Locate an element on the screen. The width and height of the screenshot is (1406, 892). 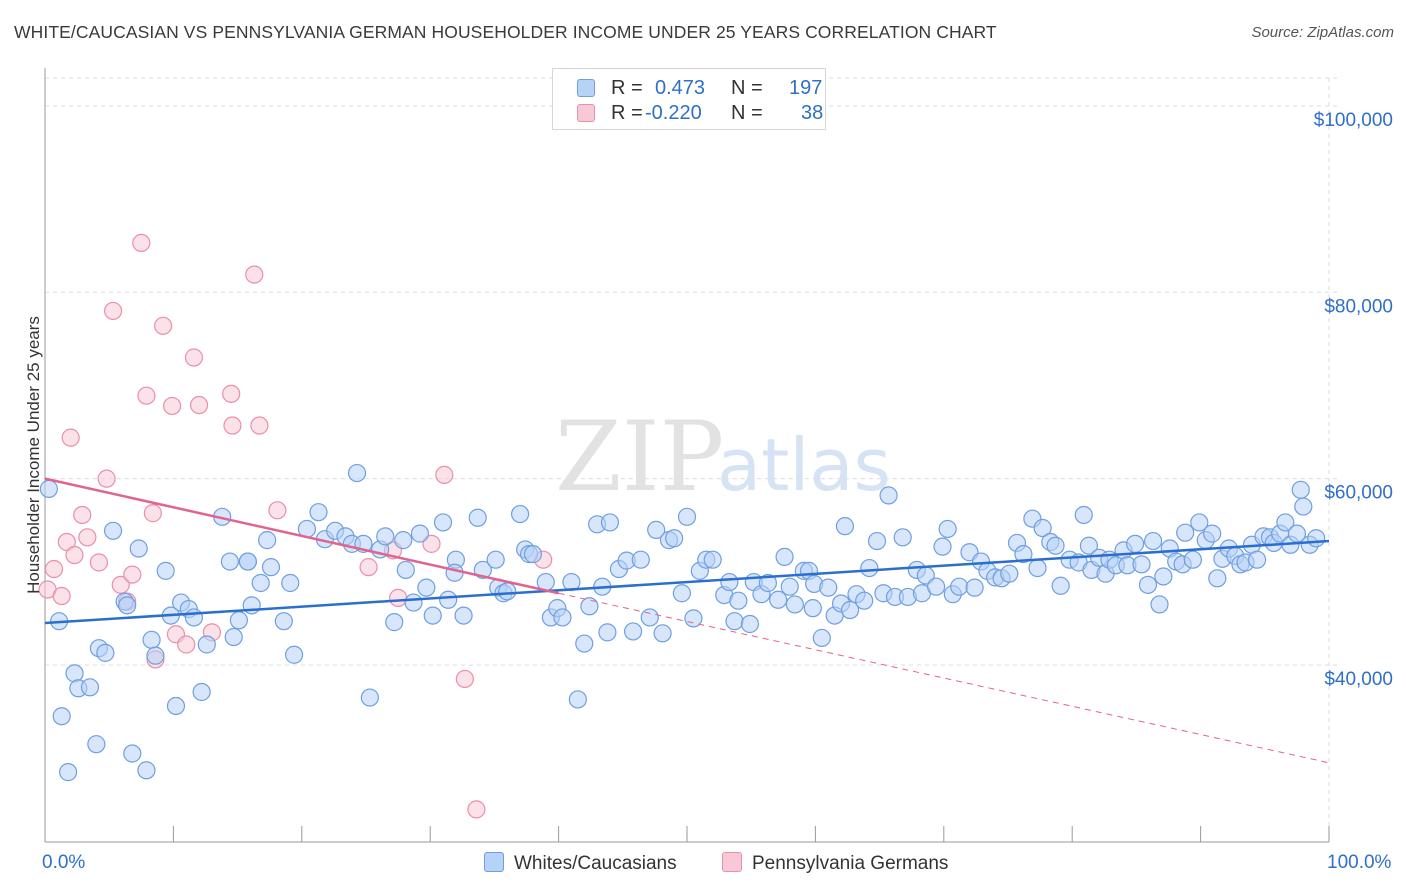
bottom-legend-label-whites: Whites/Caucasians is located at coordinates (595, 863).